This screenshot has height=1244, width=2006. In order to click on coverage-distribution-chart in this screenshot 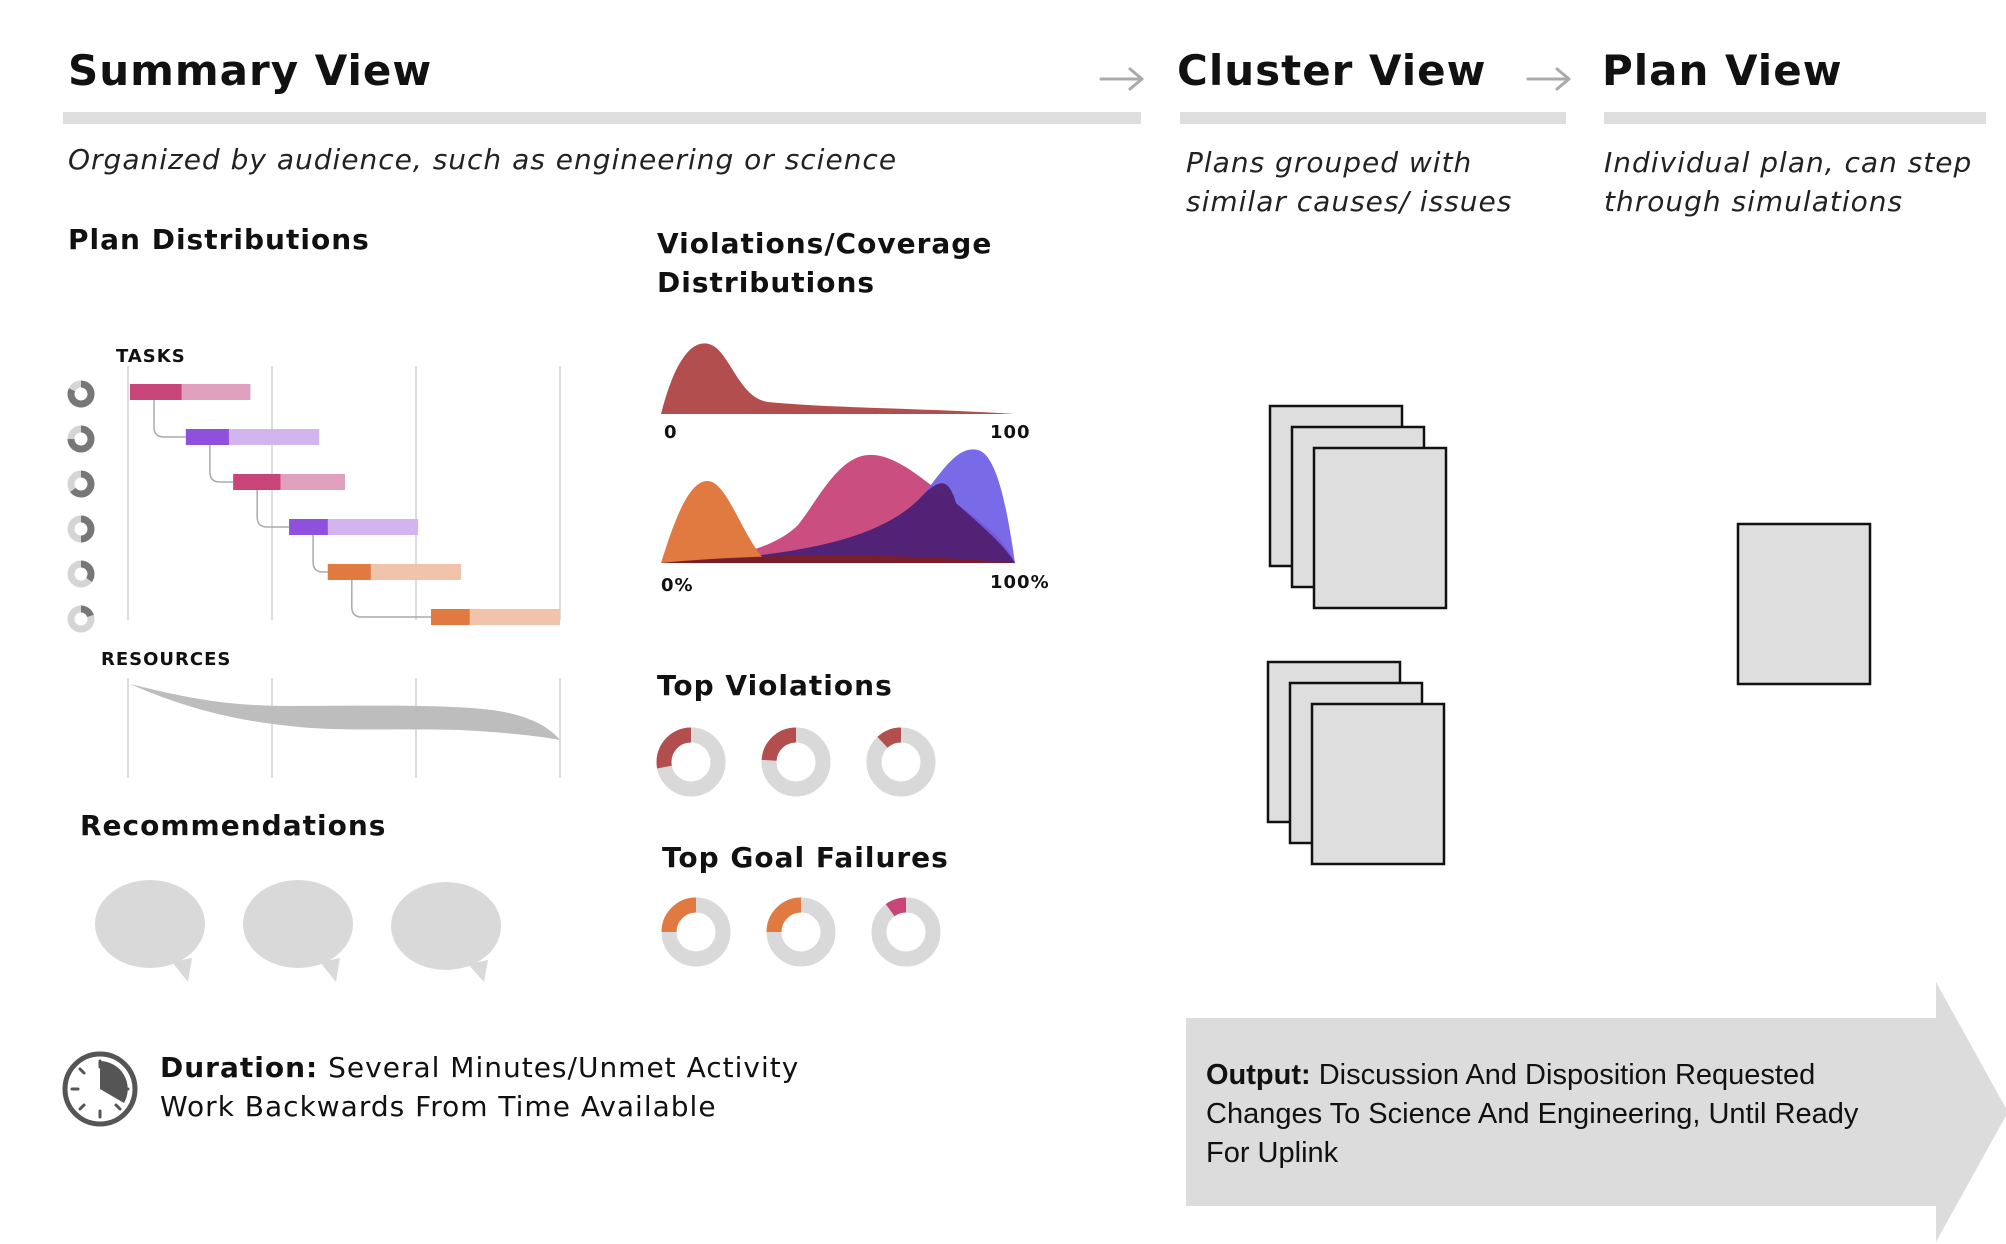, I will do `click(838, 506)`.